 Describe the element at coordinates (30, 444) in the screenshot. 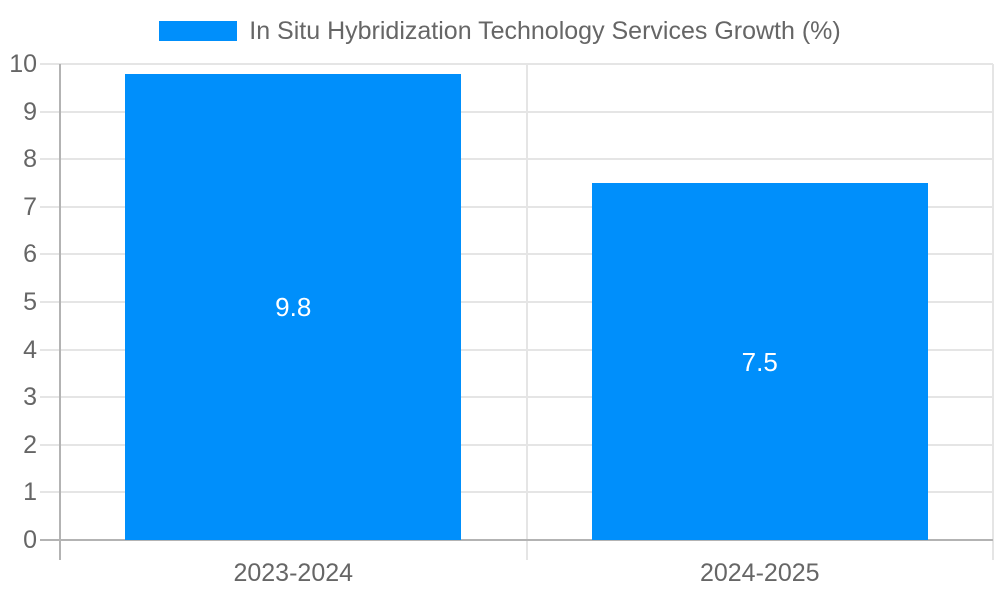

I see `y-axis-tick-label: 2` at that location.